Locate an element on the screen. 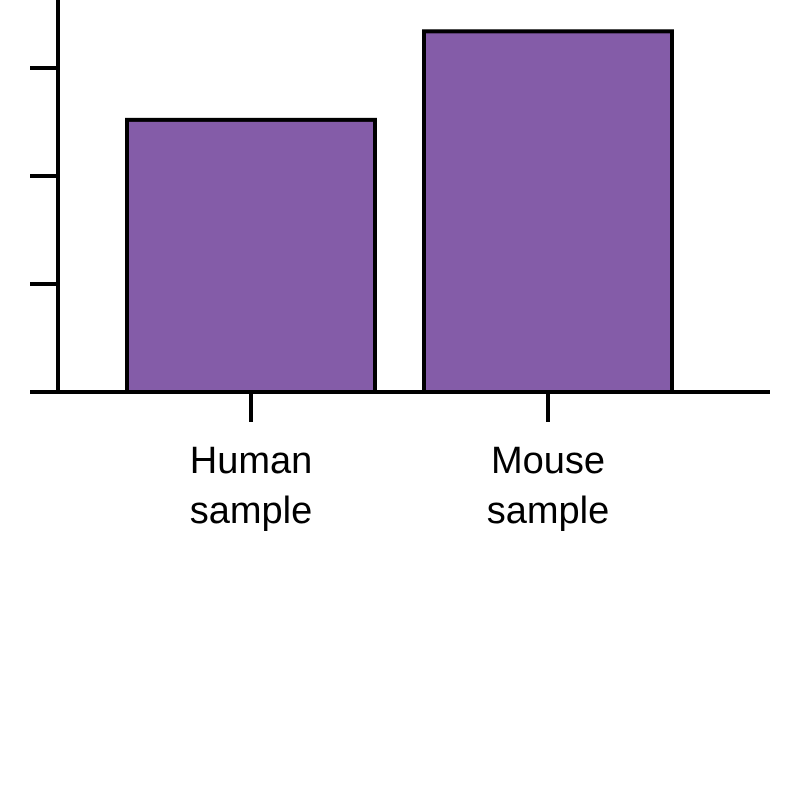  x-tick-label: Human sample is located at coordinates (251, 486).